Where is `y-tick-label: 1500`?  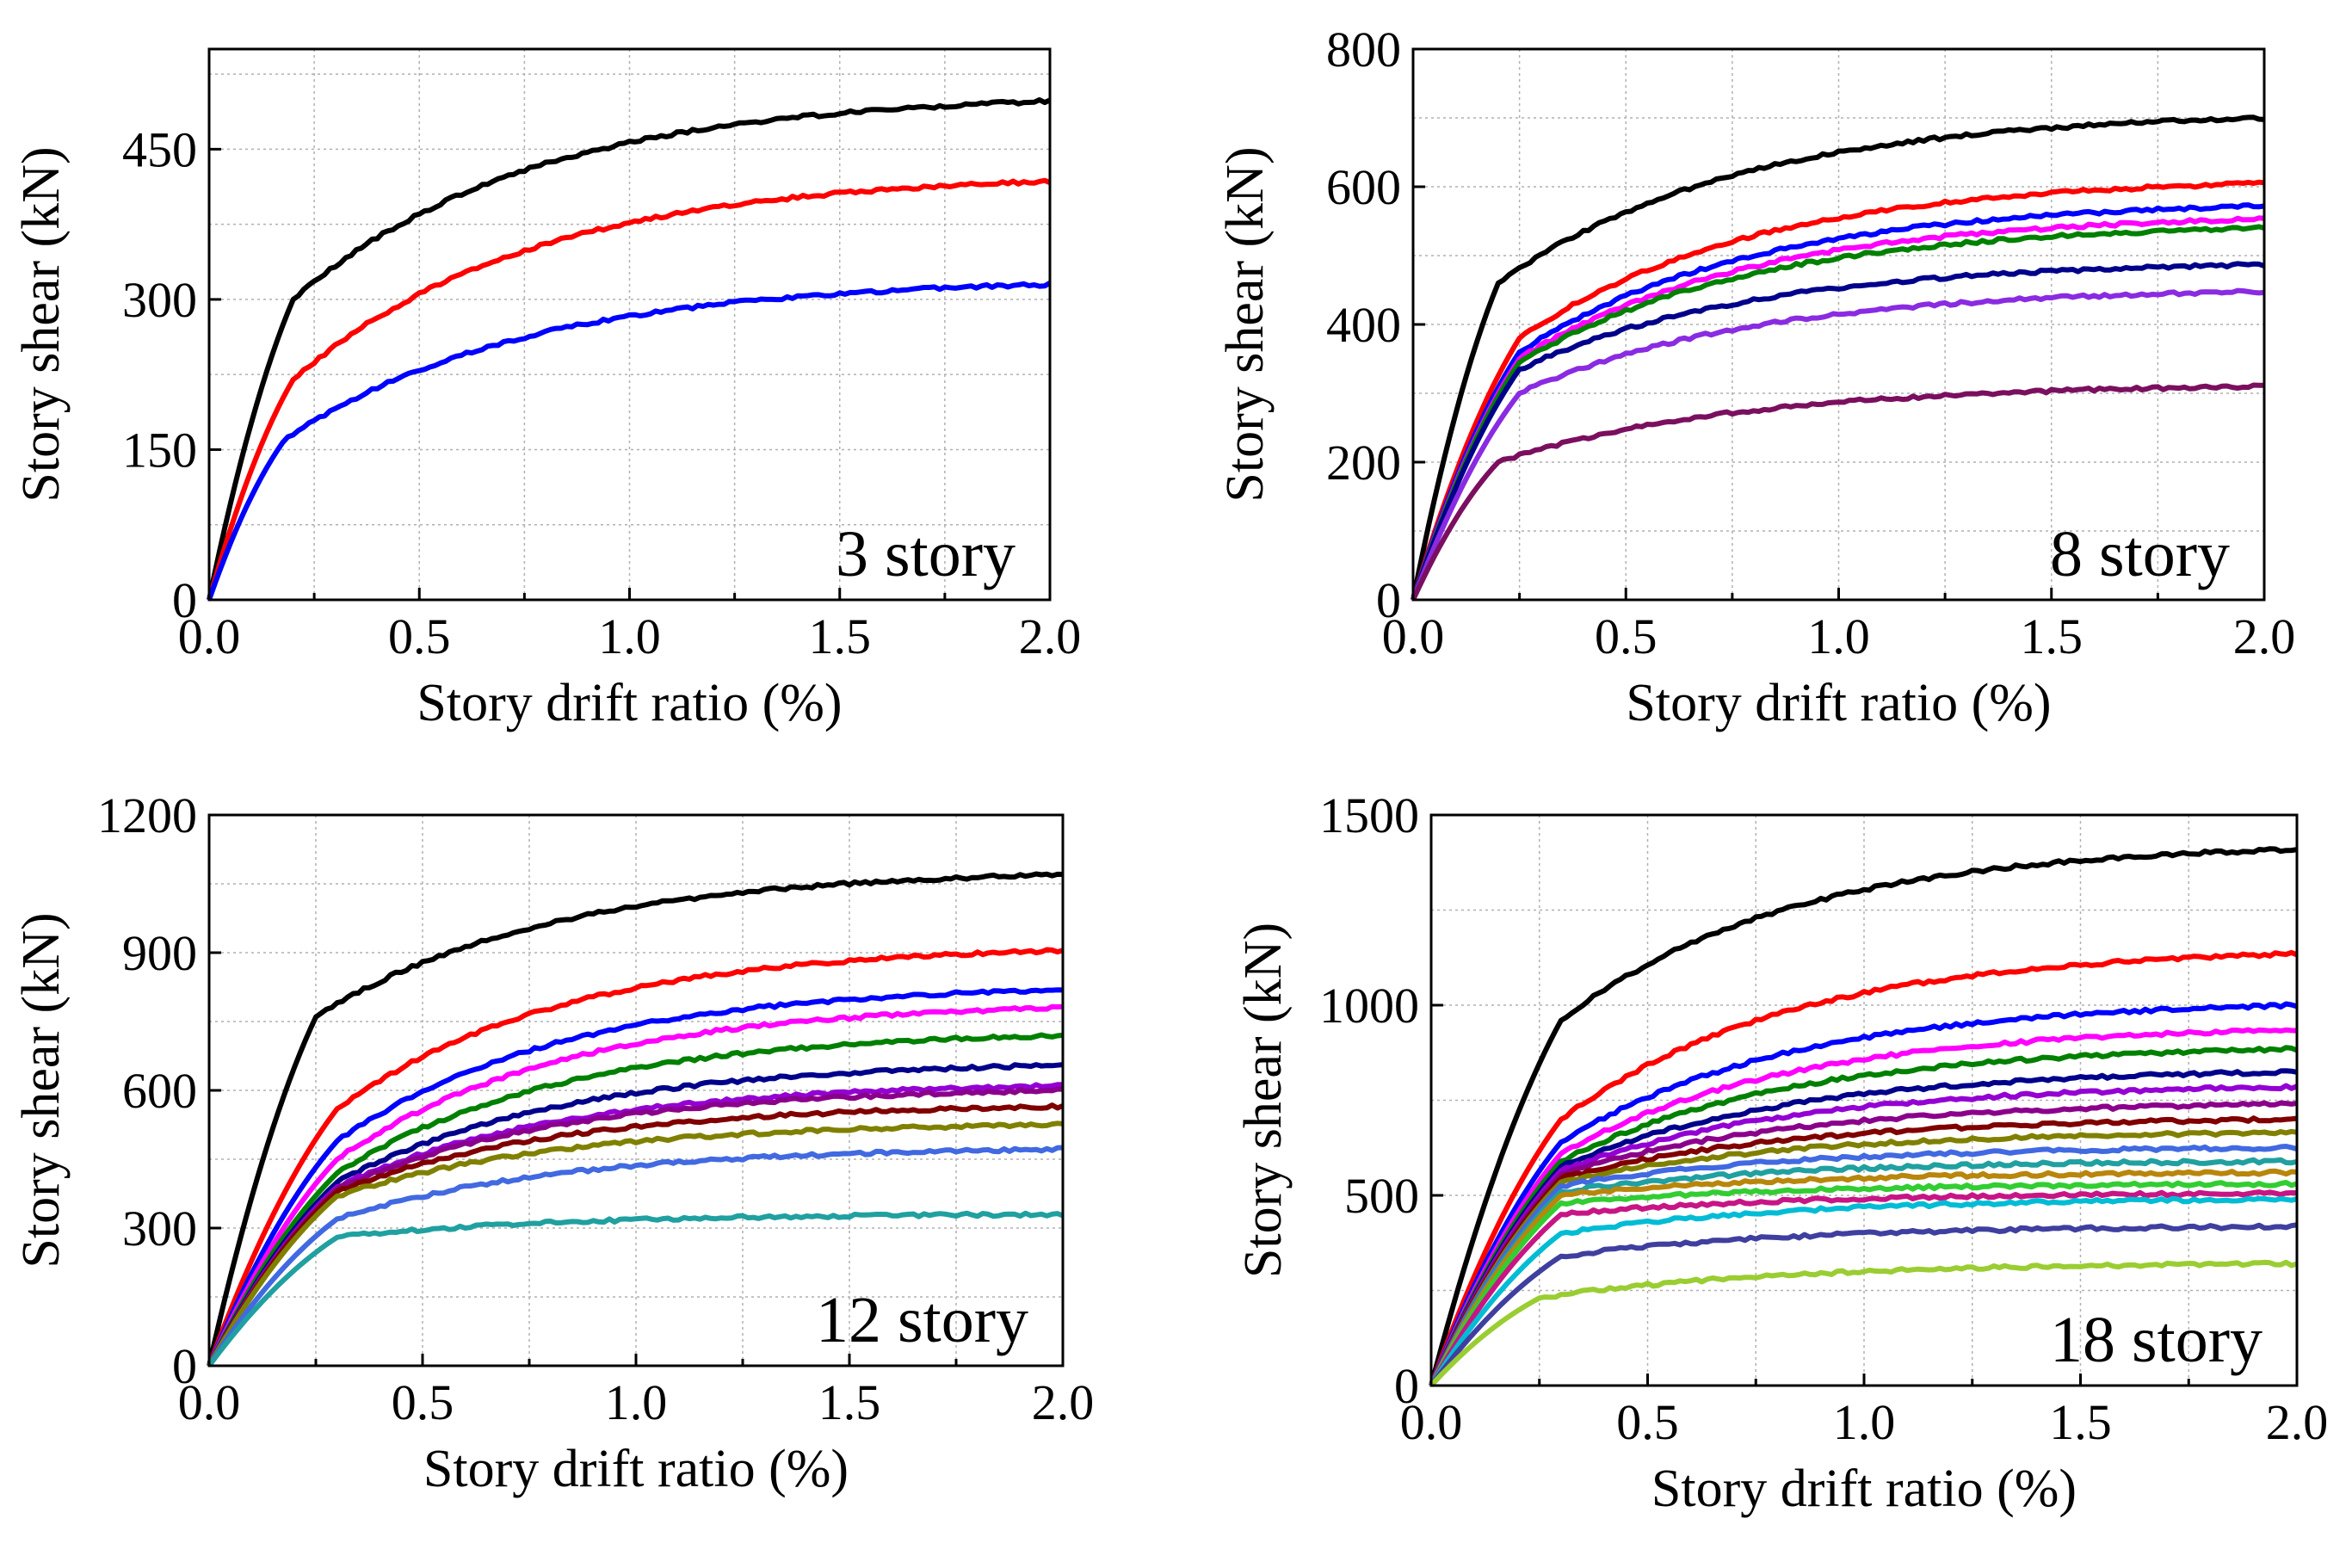 y-tick-label: 1500 is located at coordinates (1369, 815).